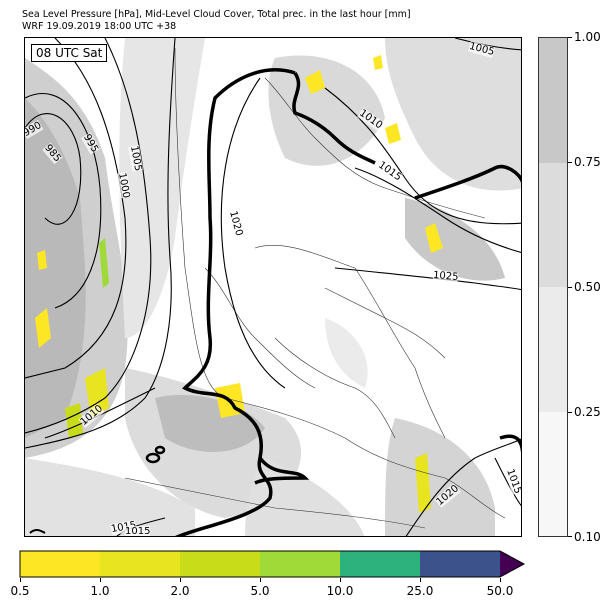 The image size is (613, 610). I want to click on cloud-tick-label: 0.50, so click(587, 287).